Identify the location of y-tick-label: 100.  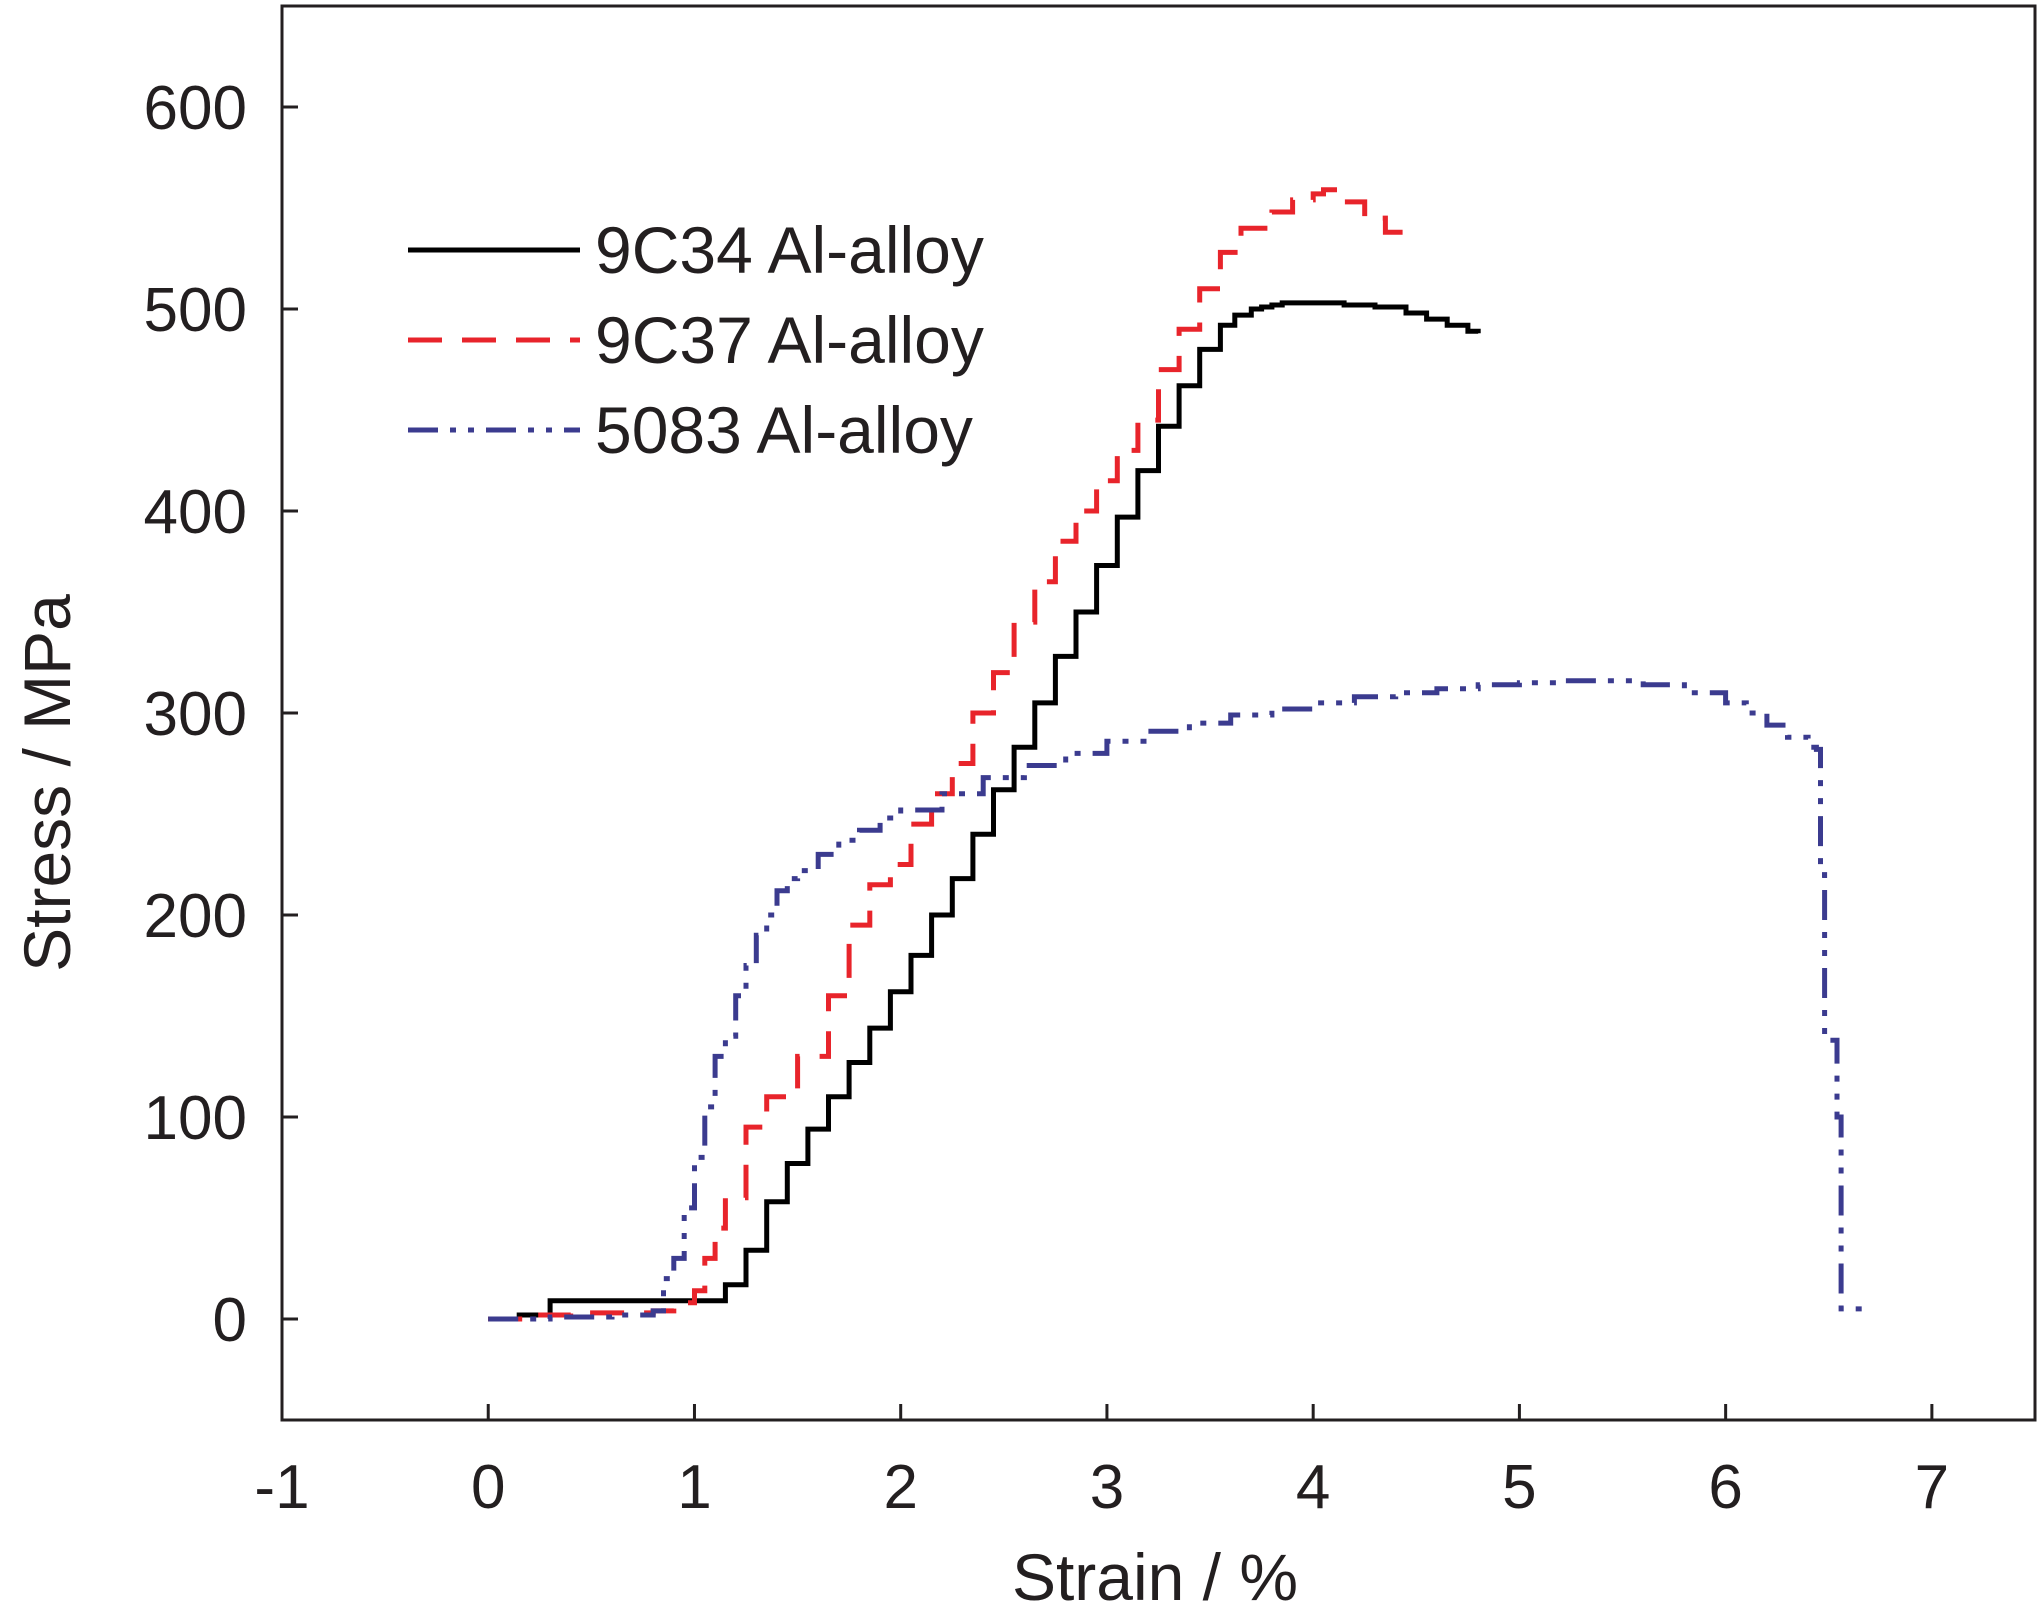
(195, 1118).